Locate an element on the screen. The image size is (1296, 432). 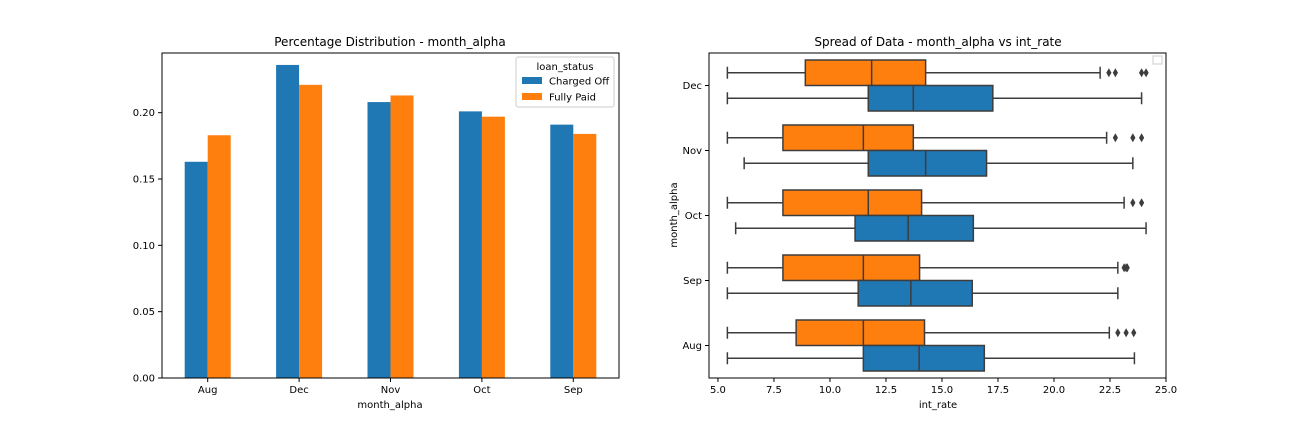
bar-charged-off-sep is located at coordinates (562, 251).